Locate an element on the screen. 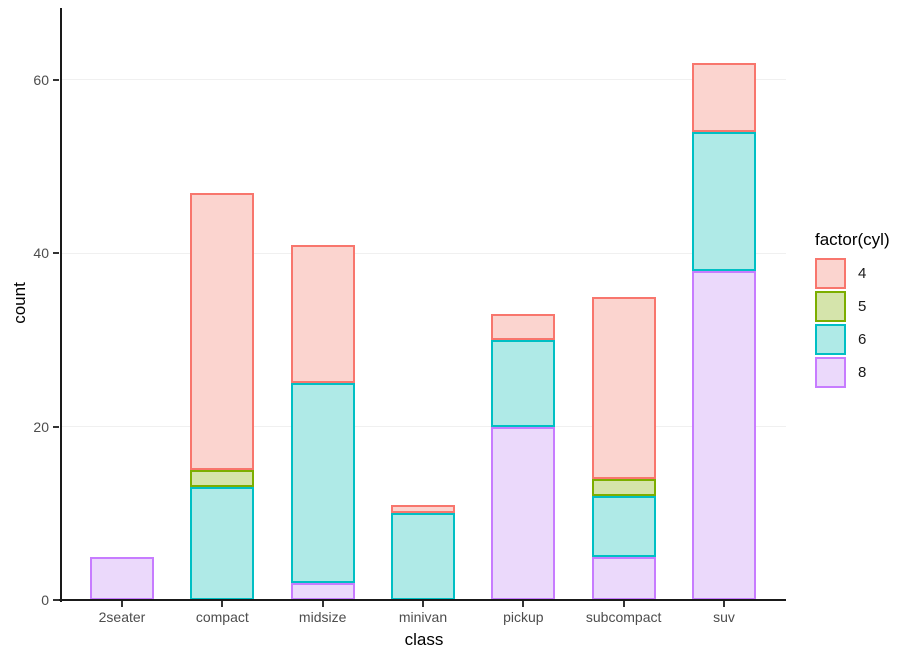  y-axis-title: count is located at coordinates (19, 303).